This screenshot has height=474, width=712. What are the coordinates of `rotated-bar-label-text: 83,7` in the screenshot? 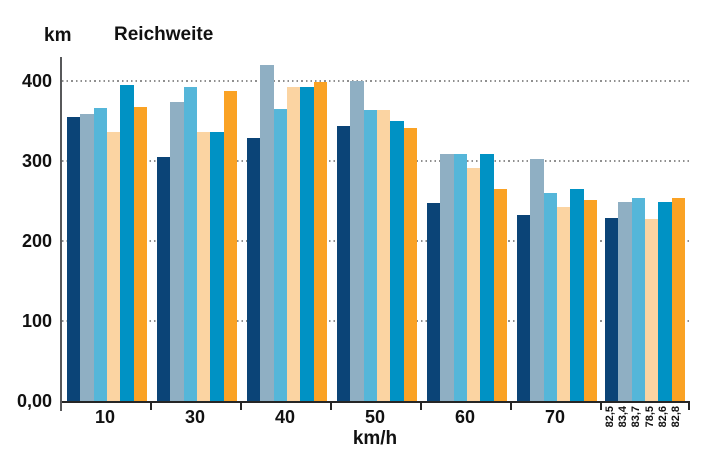 It's located at (636, 417).